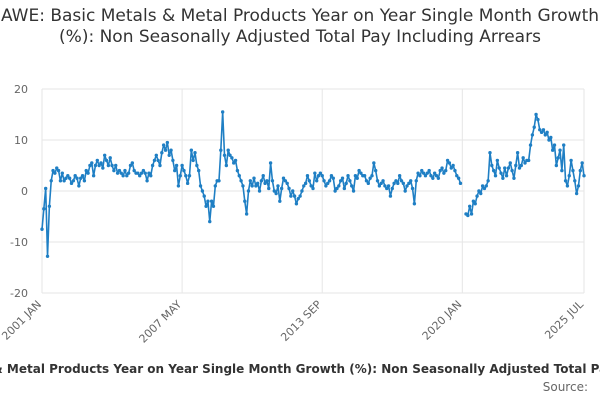 This screenshot has width=600, height=400. Describe the element at coordinates (24, 191) in the screenshot. I see `y-tick-label: 0` at that location.